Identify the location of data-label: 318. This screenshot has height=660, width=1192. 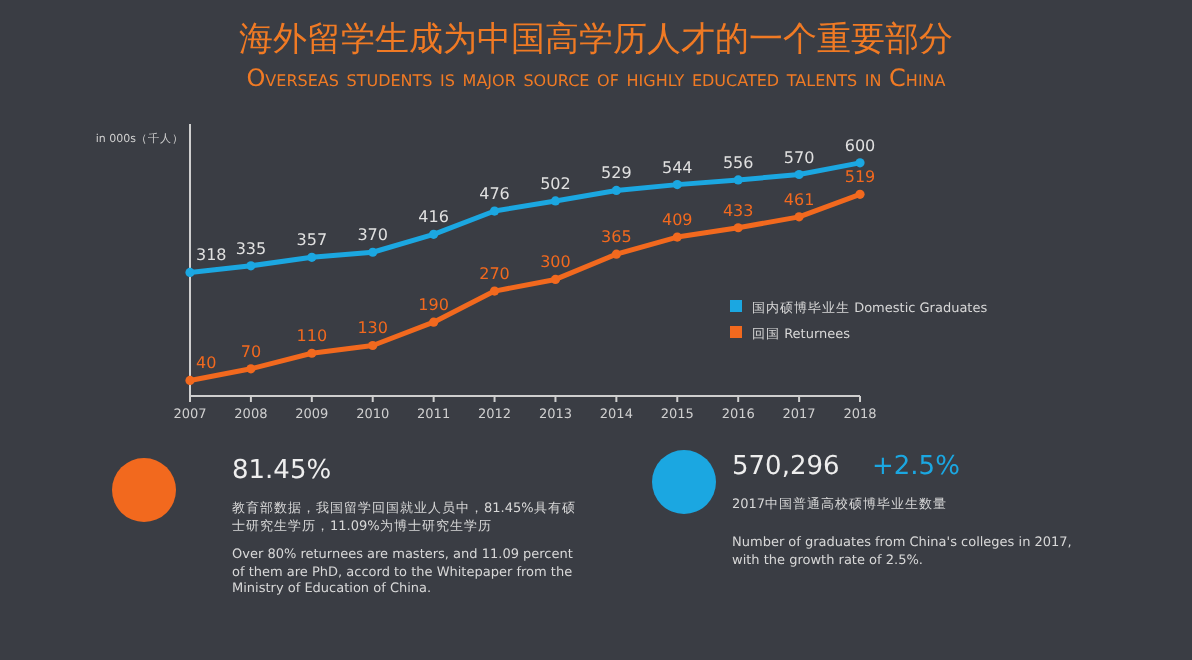
(211, 255).